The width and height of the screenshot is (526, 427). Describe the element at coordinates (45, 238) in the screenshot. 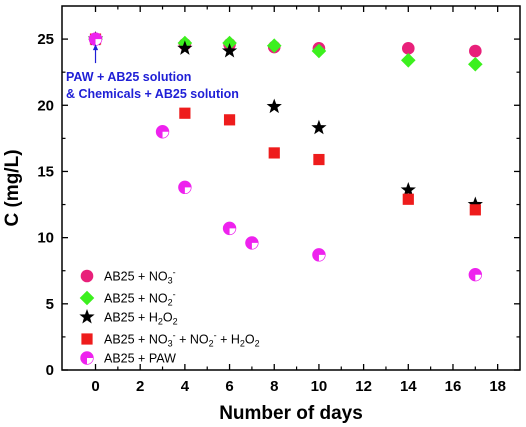

I see `y-tick-label: 10` at that location.